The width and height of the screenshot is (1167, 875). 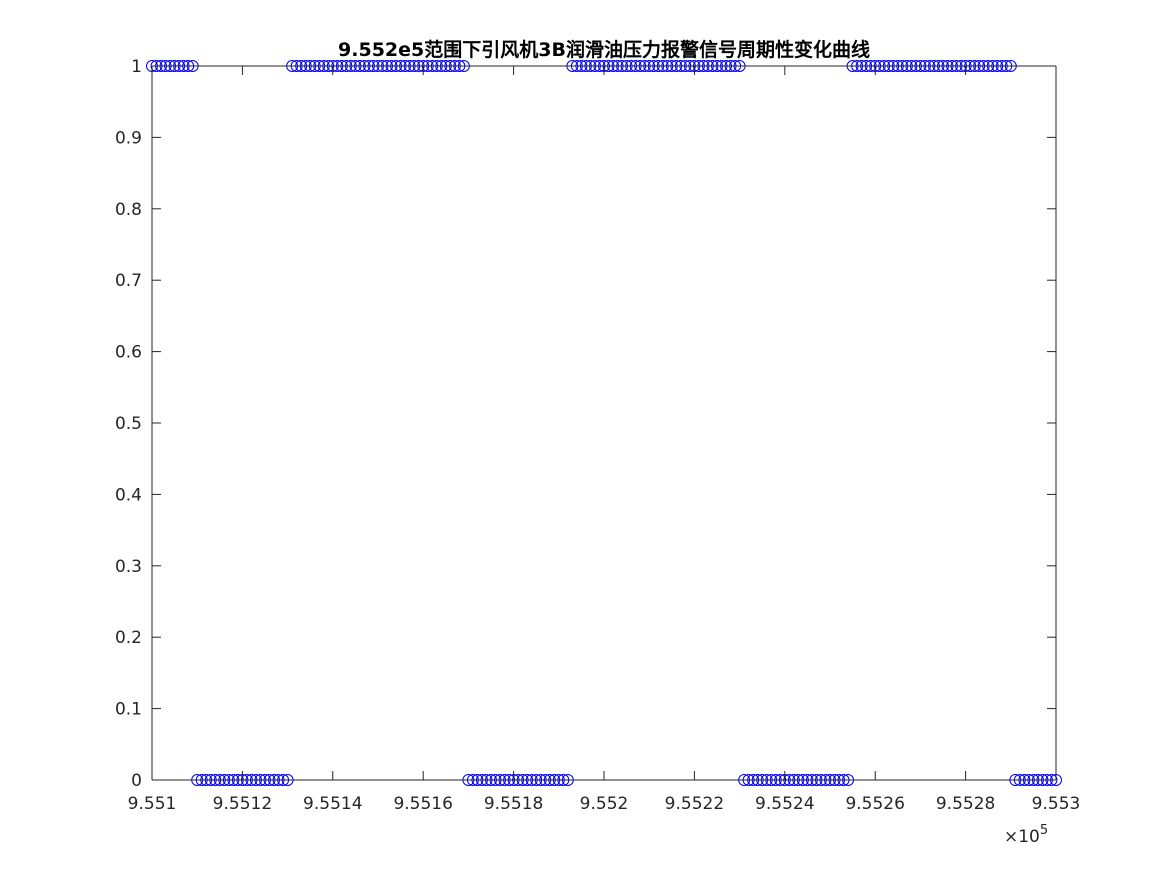 I want to click on x-tick-label: 9.552, so click(x=604, y=804).